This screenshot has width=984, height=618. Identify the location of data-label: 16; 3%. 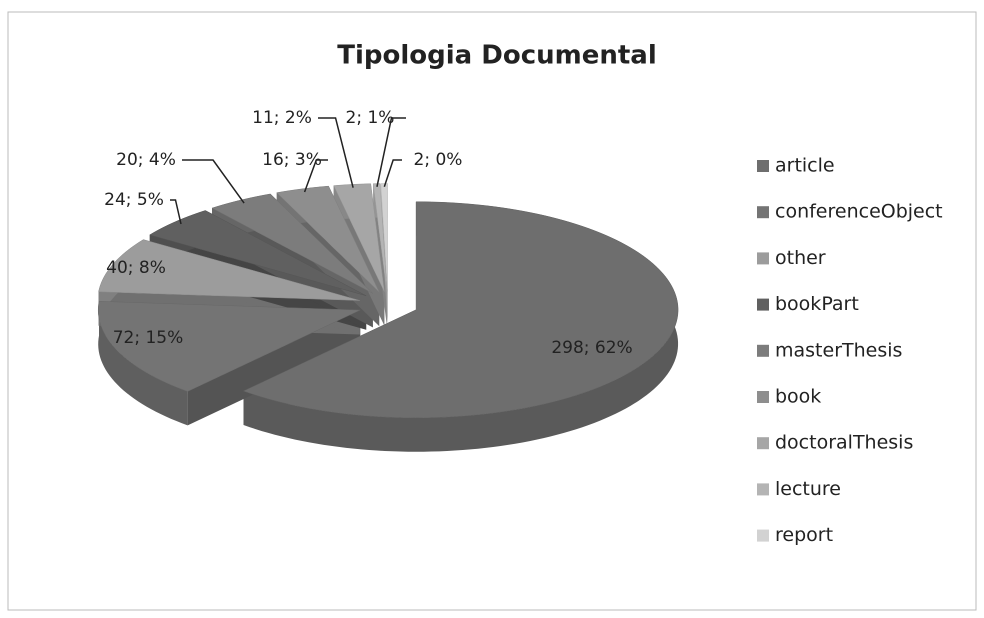
(292, 160).